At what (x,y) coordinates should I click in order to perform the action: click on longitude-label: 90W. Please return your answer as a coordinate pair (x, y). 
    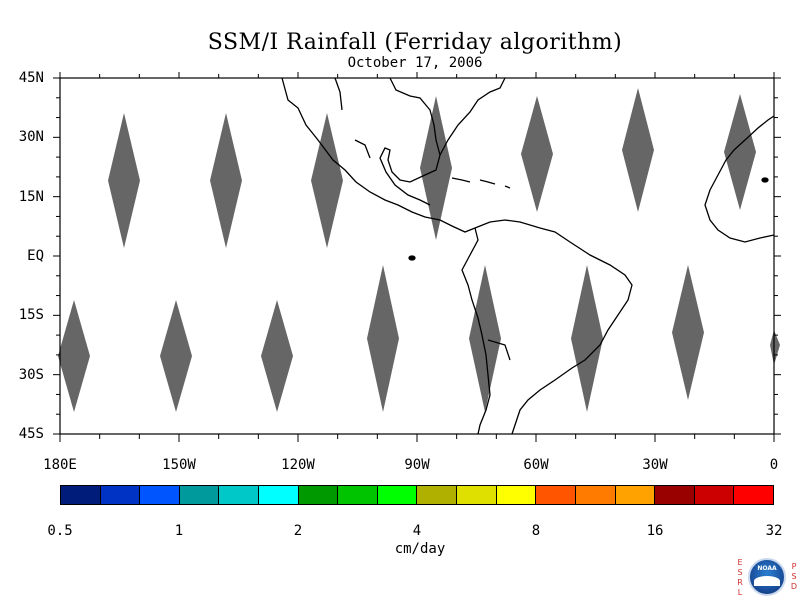
    Looking at the image, I should click on (417, 465).